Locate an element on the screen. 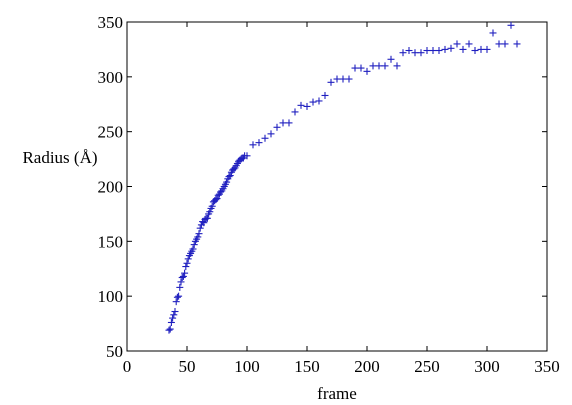  x-tick-label: 0 is located at coordinates (127, 366).